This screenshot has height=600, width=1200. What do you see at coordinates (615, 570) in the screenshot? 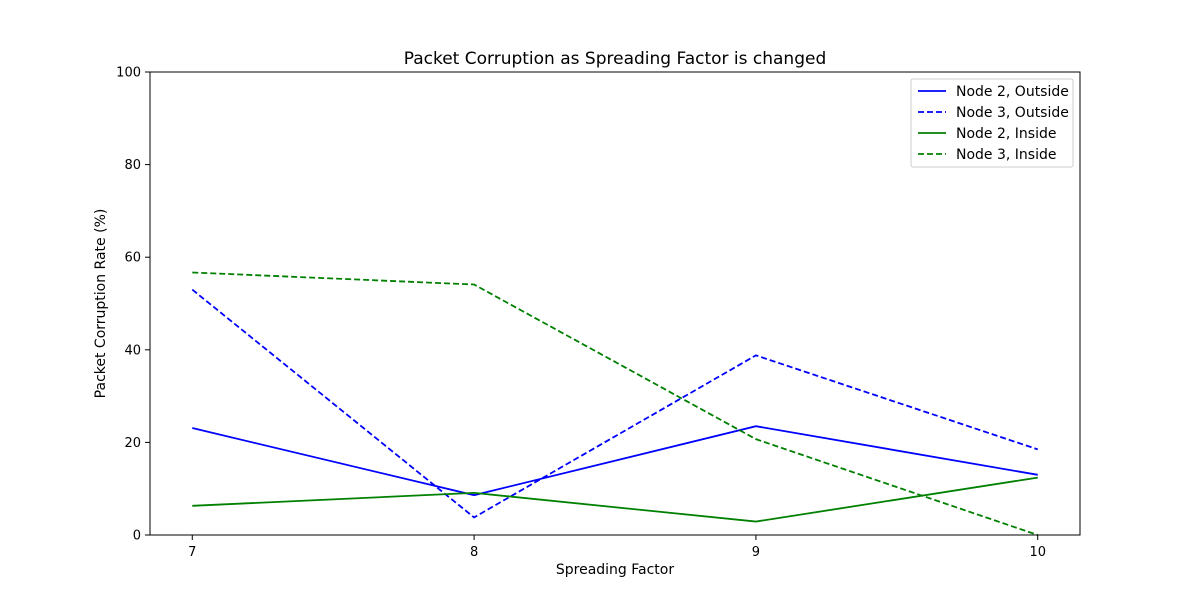
I see `x-axis-label: Spreading Factor` at bounding box center [615, 570].